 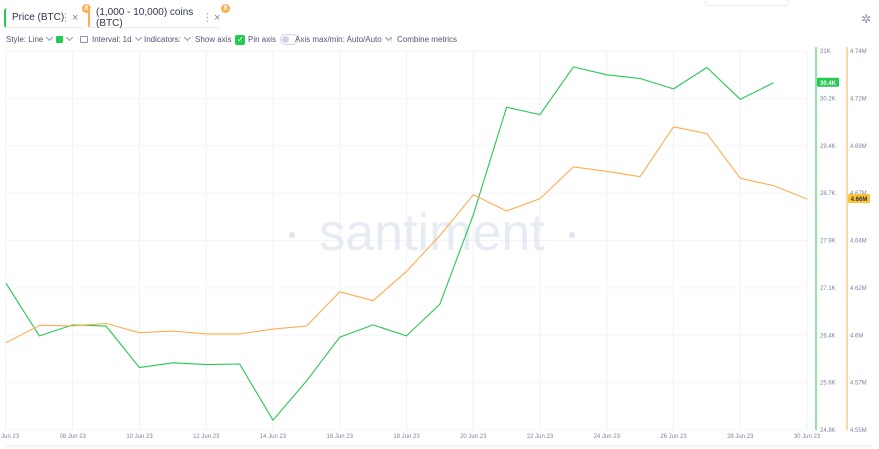 I want to click on axis-minmax-label: Axis max/min: Auto/Auto, so click(x=338, y=39).